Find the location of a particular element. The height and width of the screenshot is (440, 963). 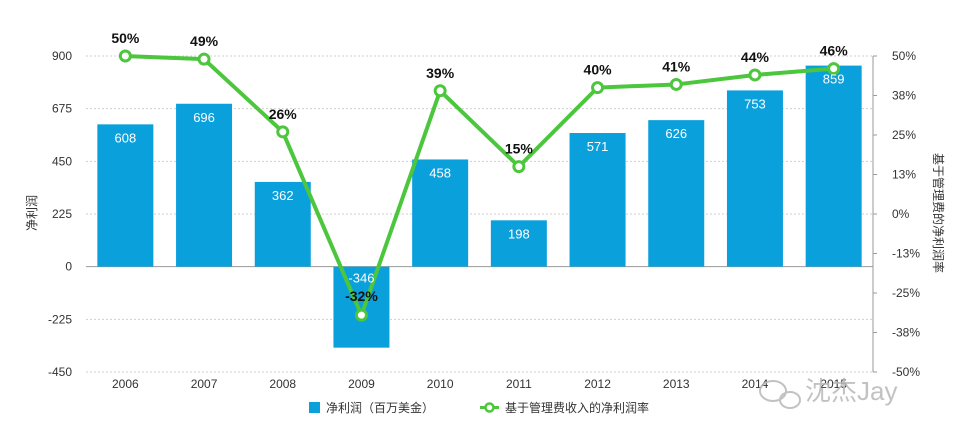

y-left-tick-label: 0 is located at coordinates (68, 267).